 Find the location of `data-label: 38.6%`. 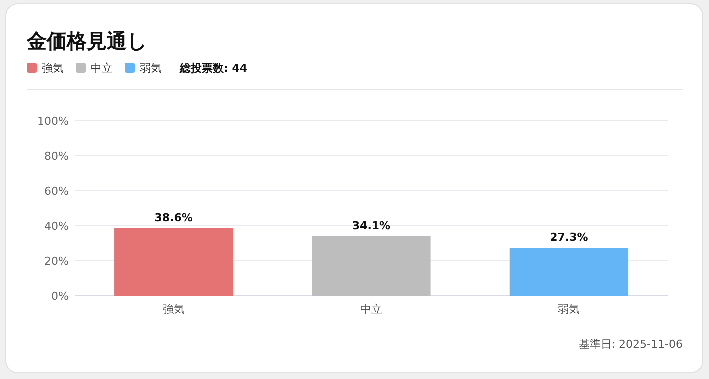

data-label: 38.6% is located at coordinates (173, 217).